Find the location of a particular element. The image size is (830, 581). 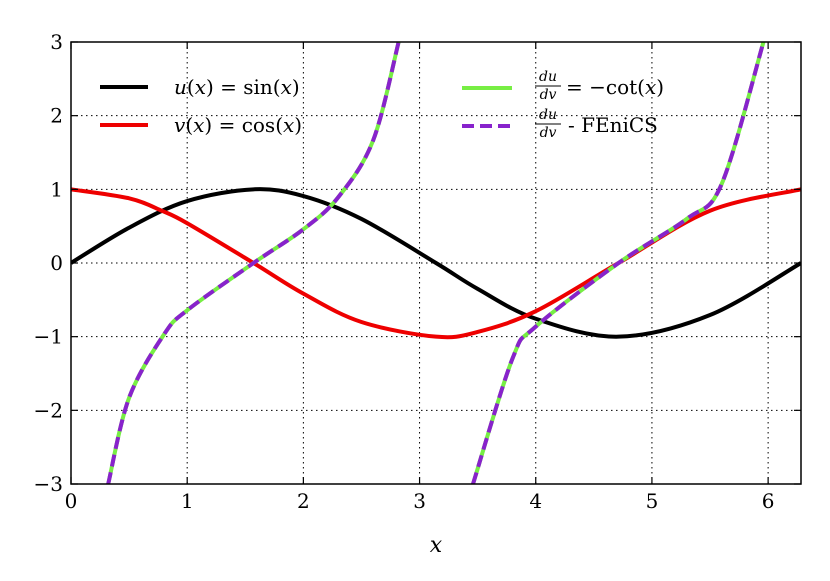

y-tick-label: −3 is located at coordinates (48, 484).